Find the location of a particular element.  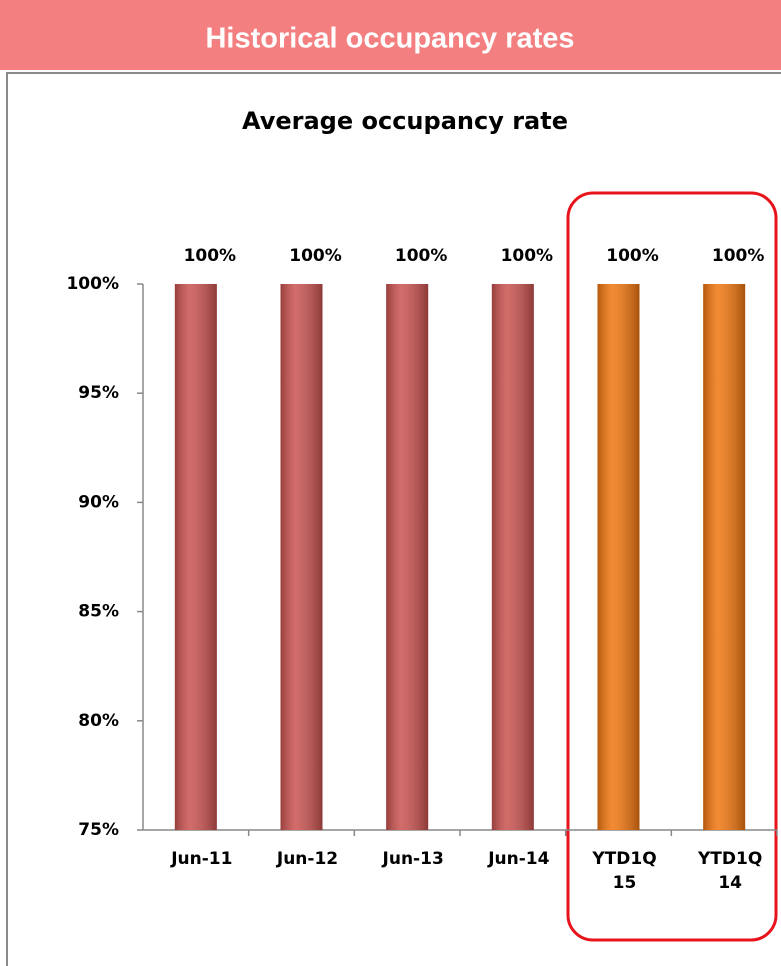

y-tick-label: 100% is located at coordinates (92, 284).